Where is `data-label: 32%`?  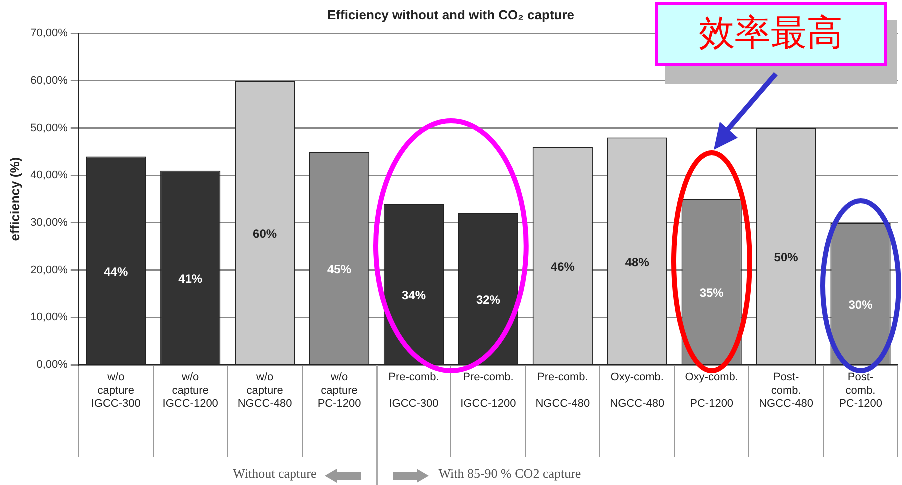 data-label: 32% is located at coordinates (488, 300).